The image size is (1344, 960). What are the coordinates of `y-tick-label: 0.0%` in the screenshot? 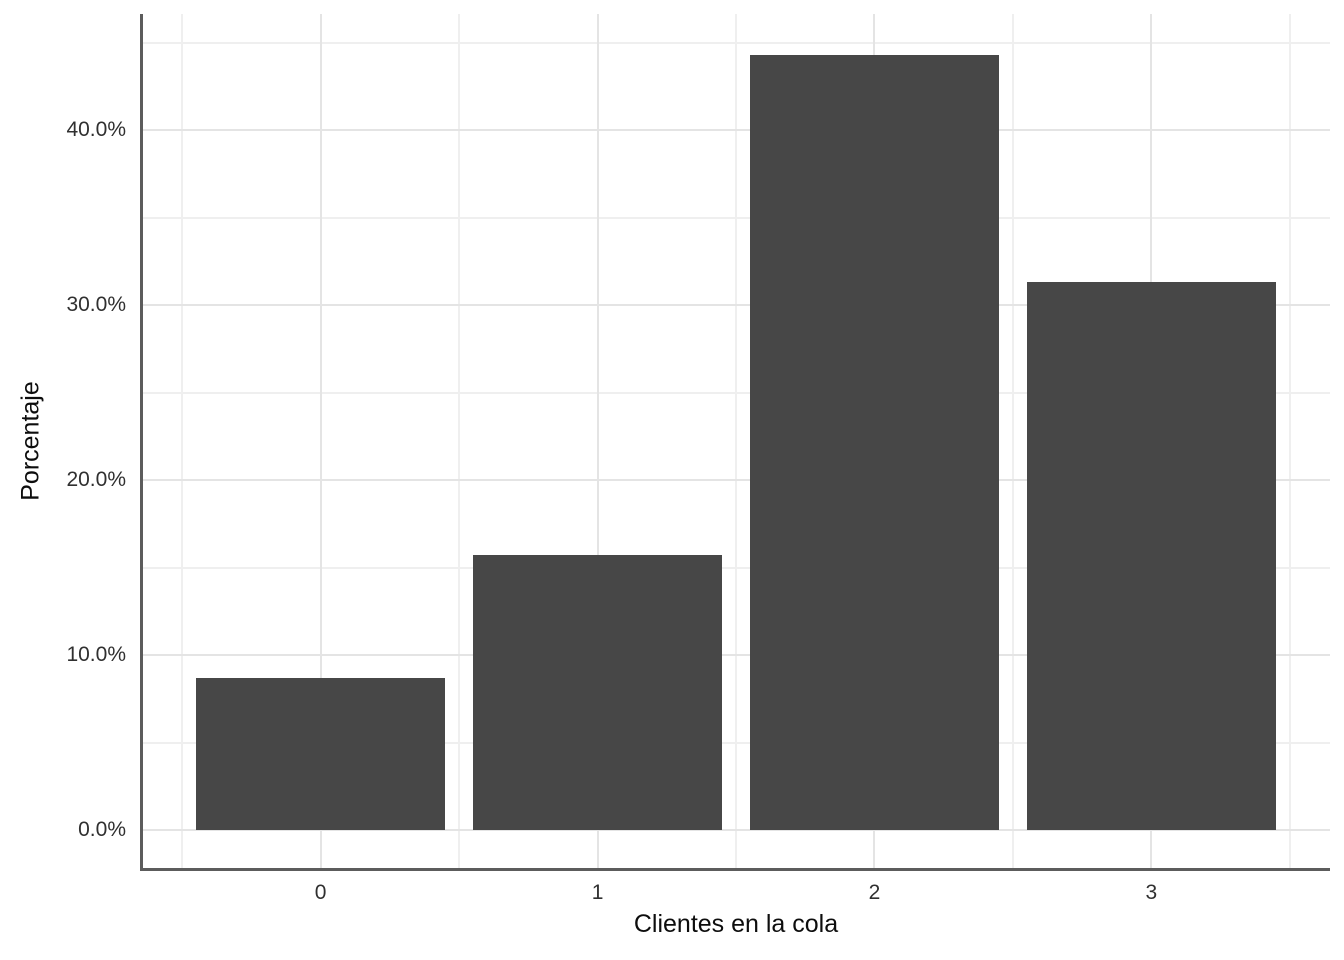 It's located at (102, 829).